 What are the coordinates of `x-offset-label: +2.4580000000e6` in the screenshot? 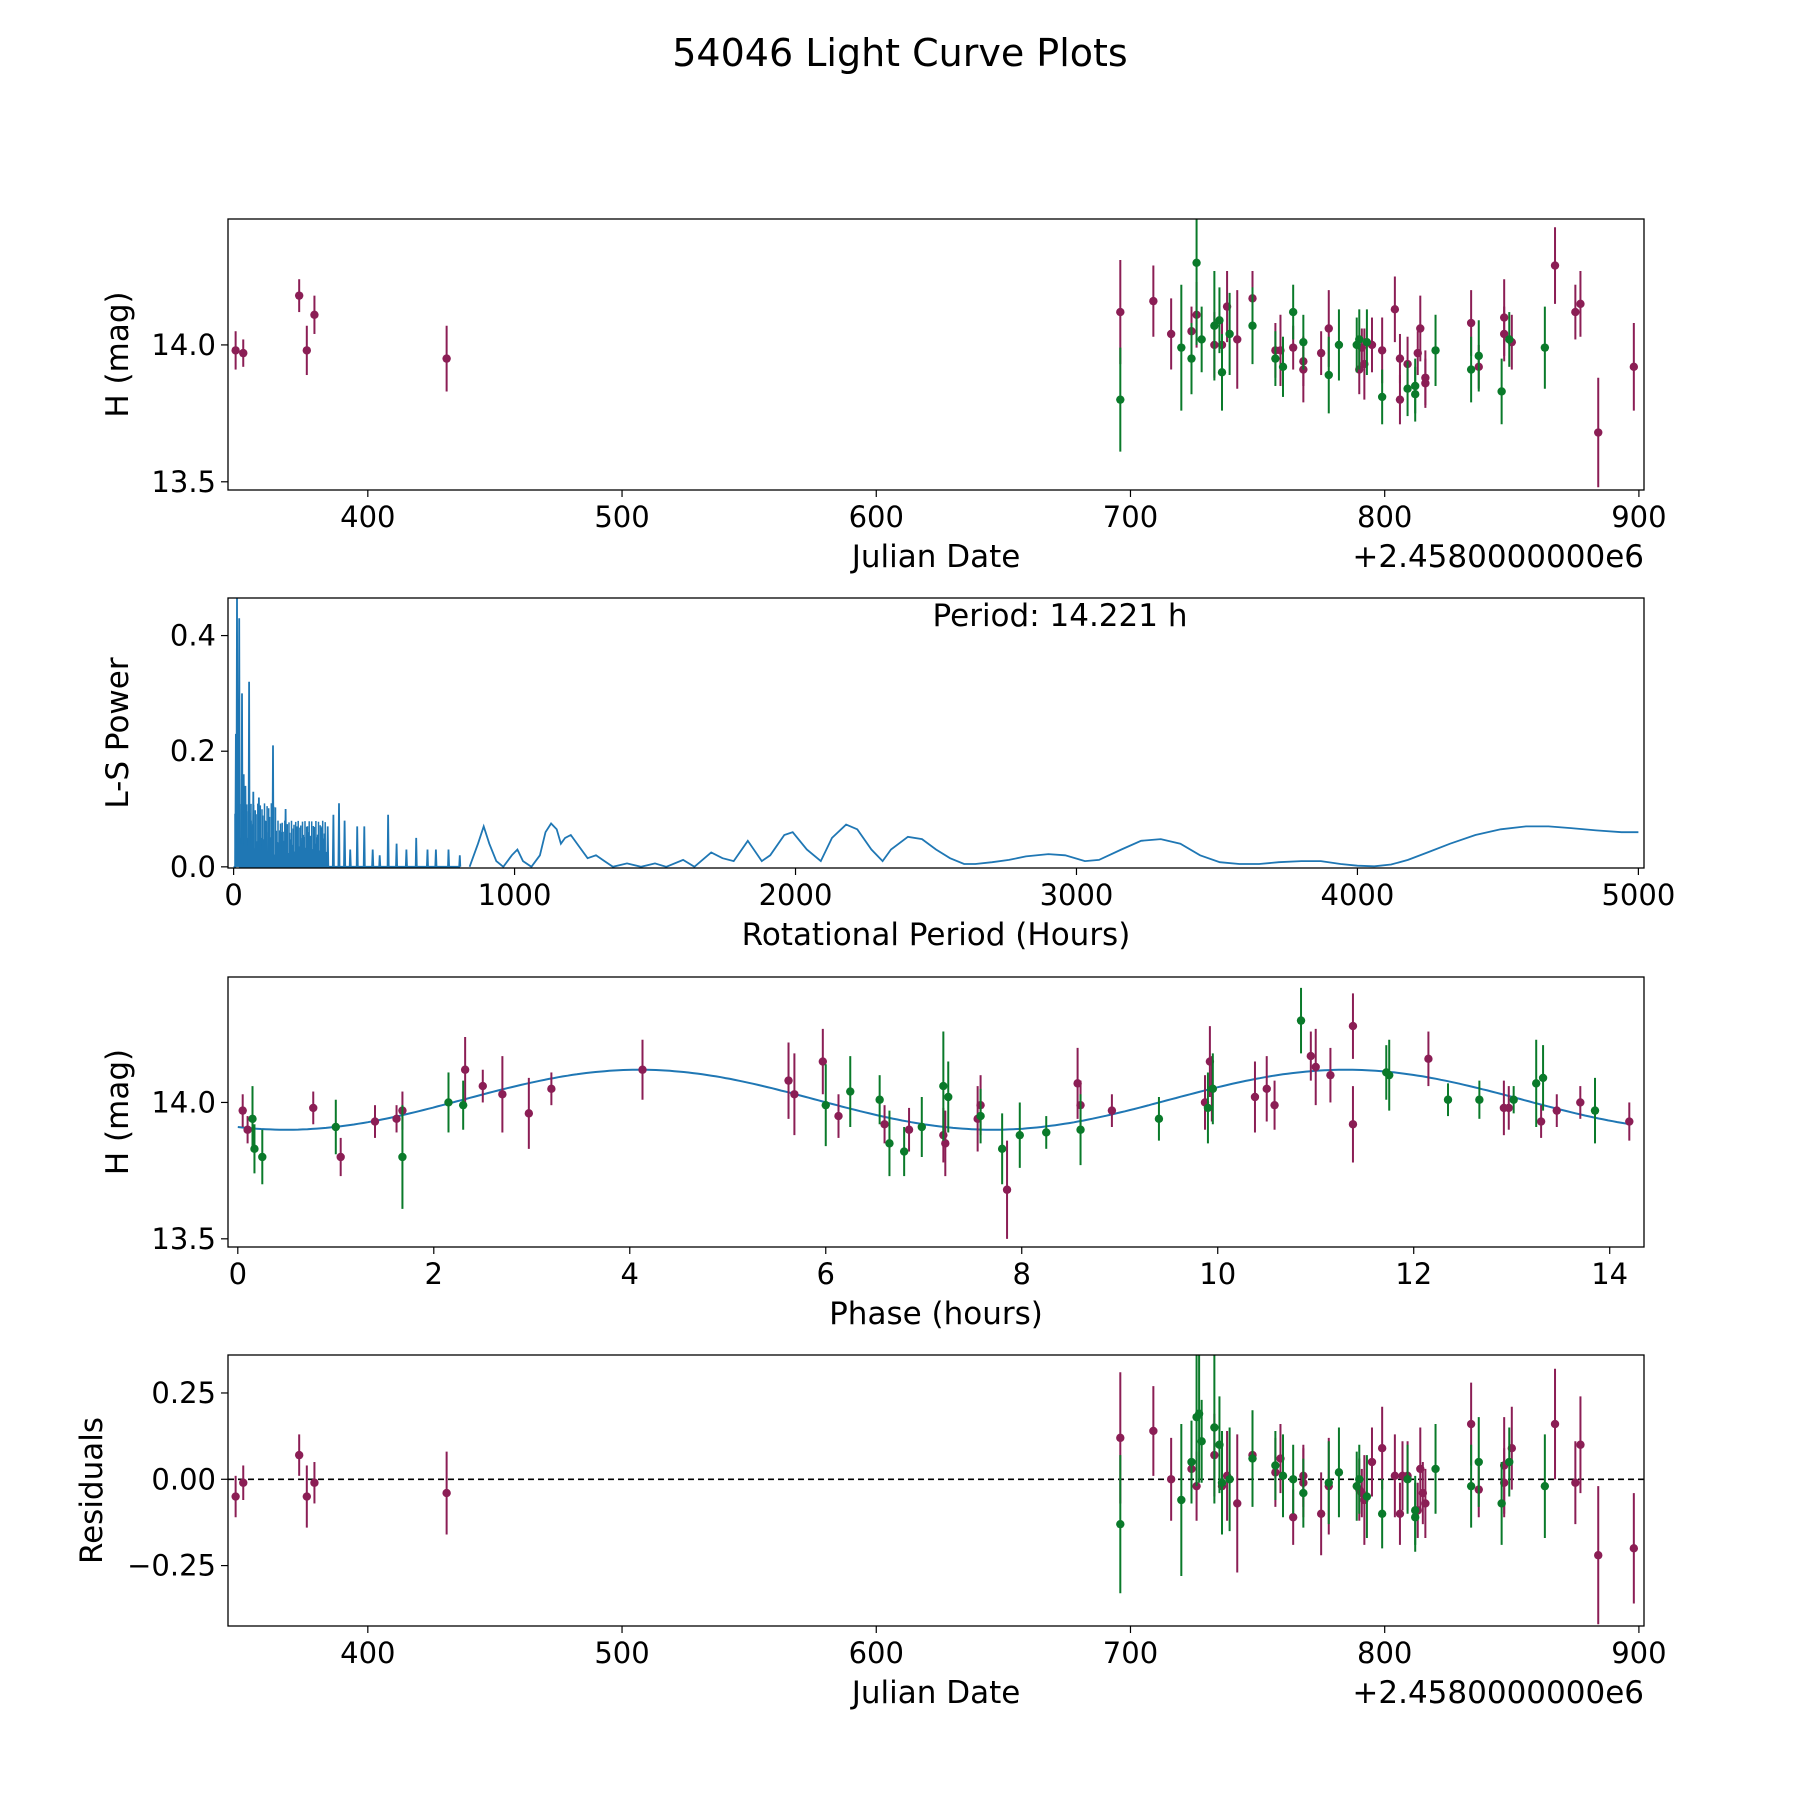 It's located at (1498, 1693).